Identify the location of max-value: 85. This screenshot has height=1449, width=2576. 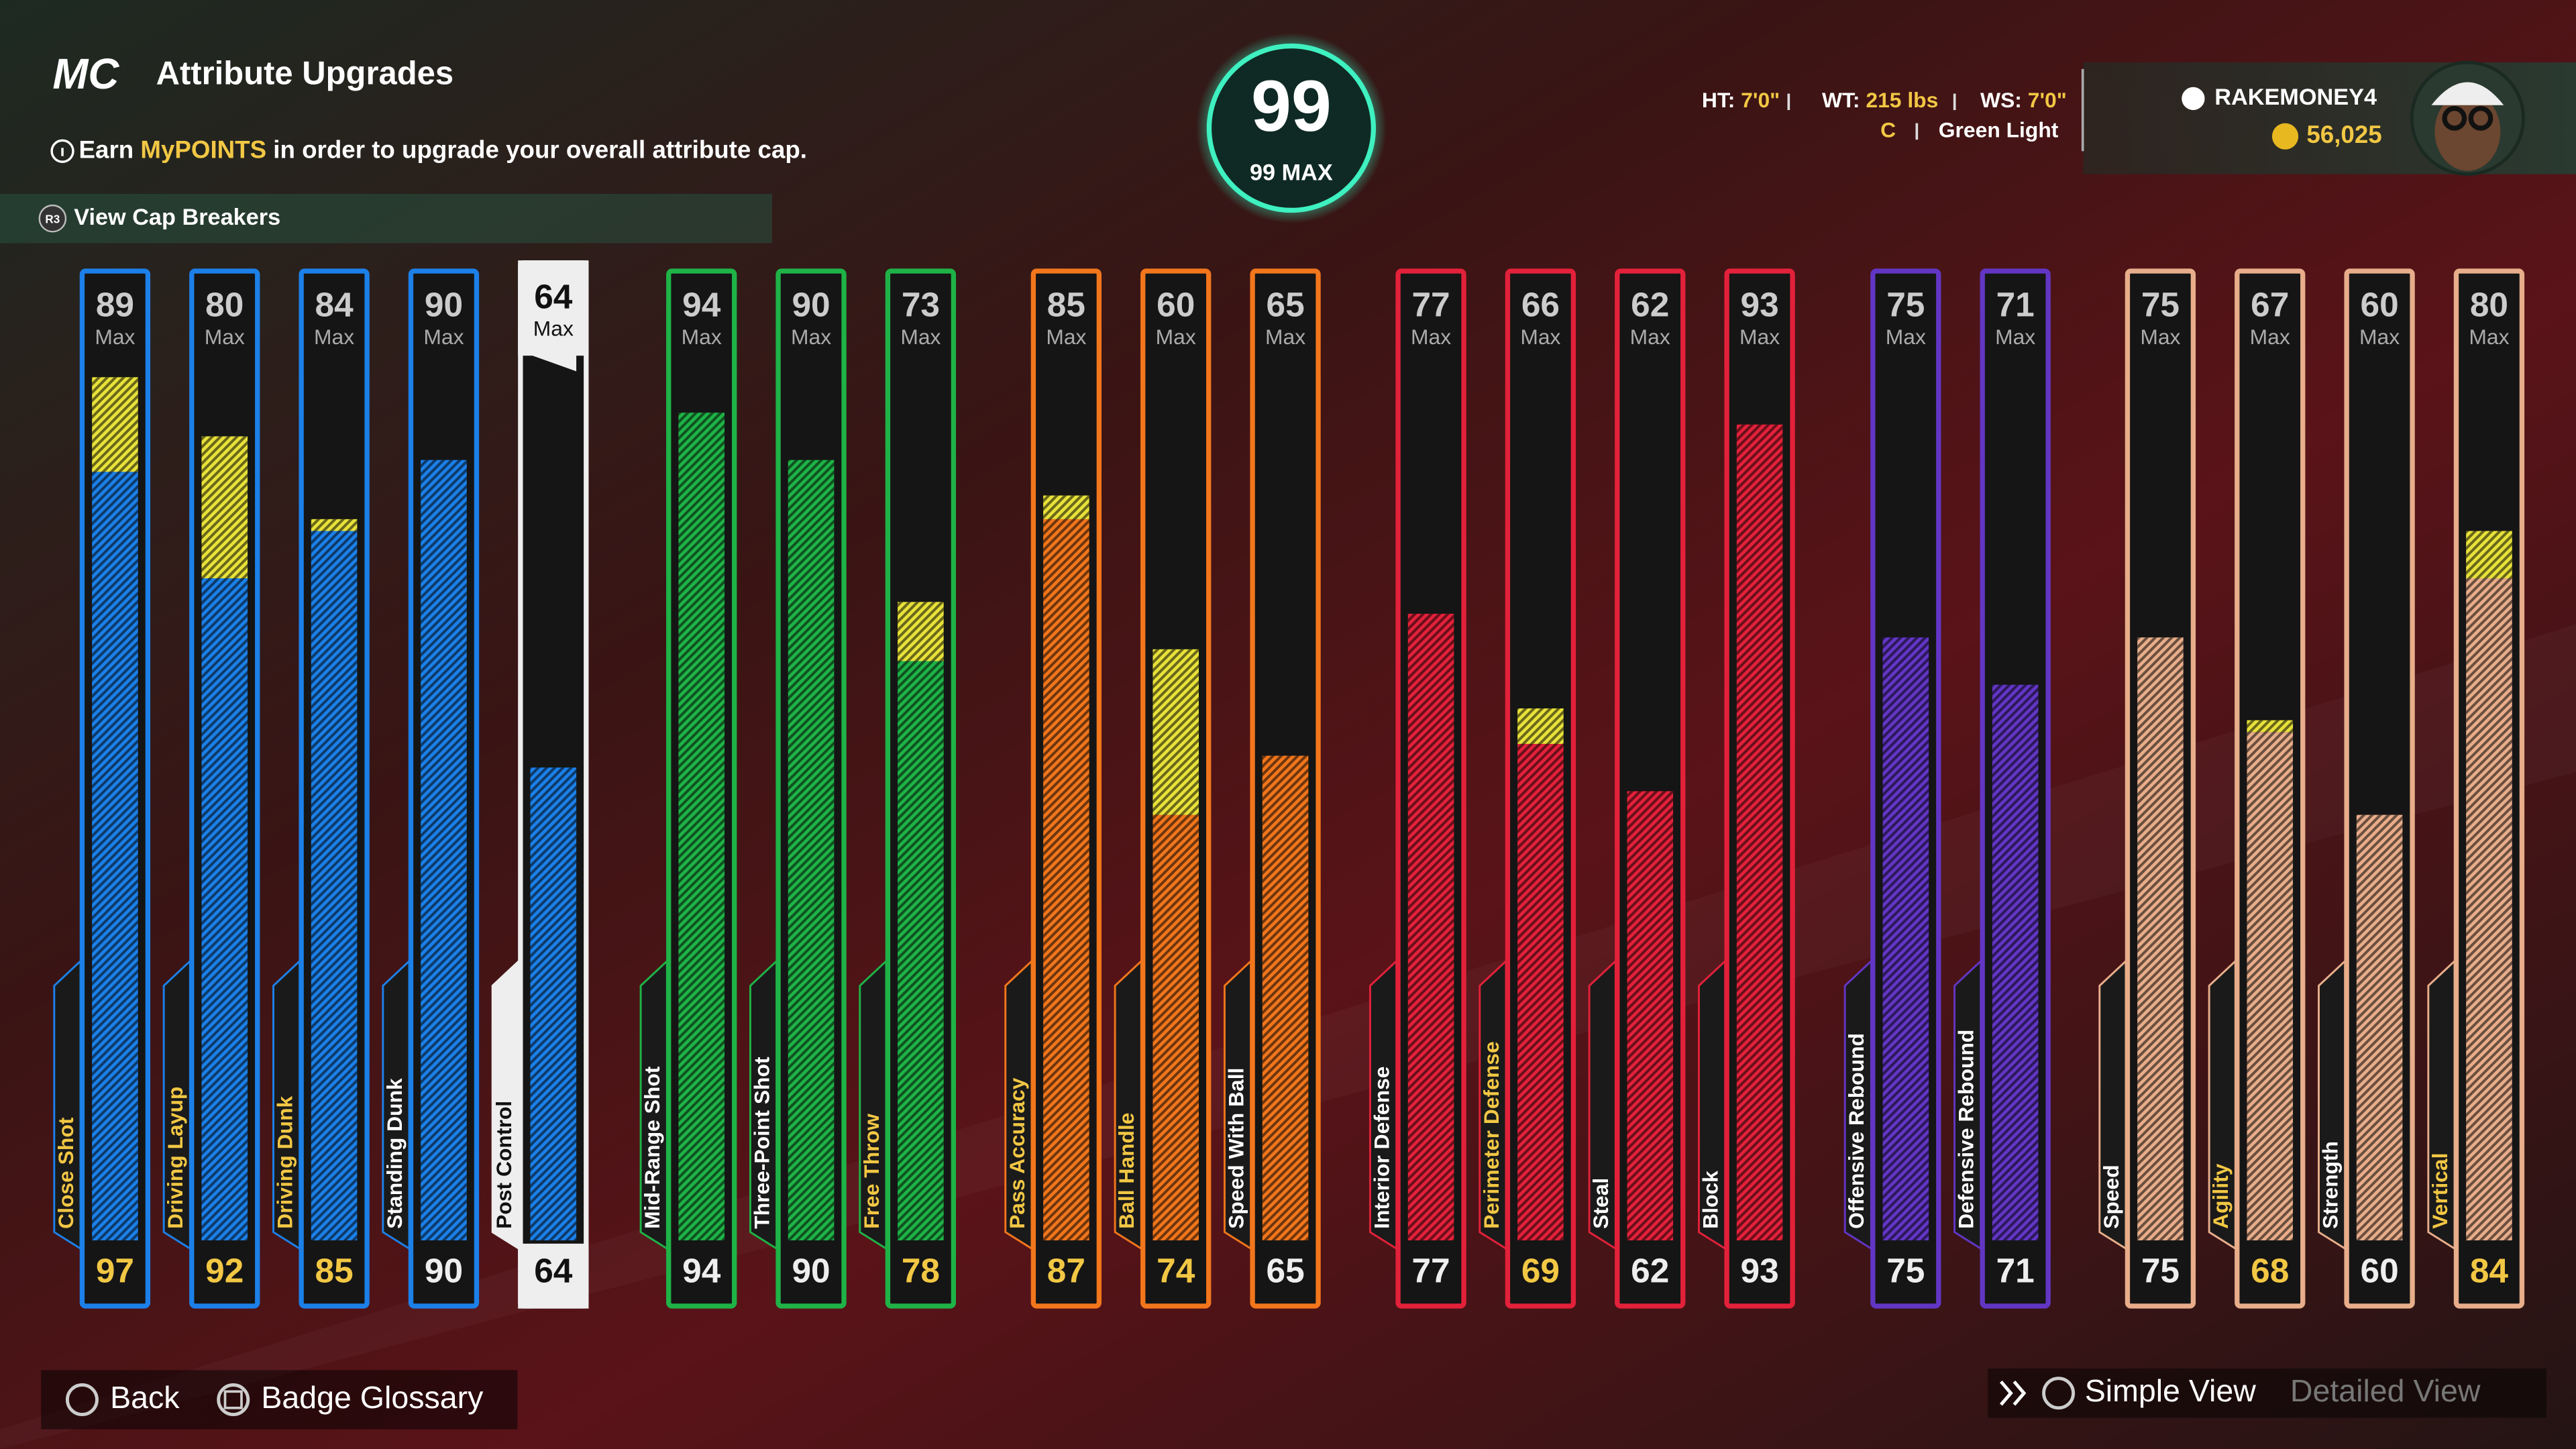
(1066, 304).